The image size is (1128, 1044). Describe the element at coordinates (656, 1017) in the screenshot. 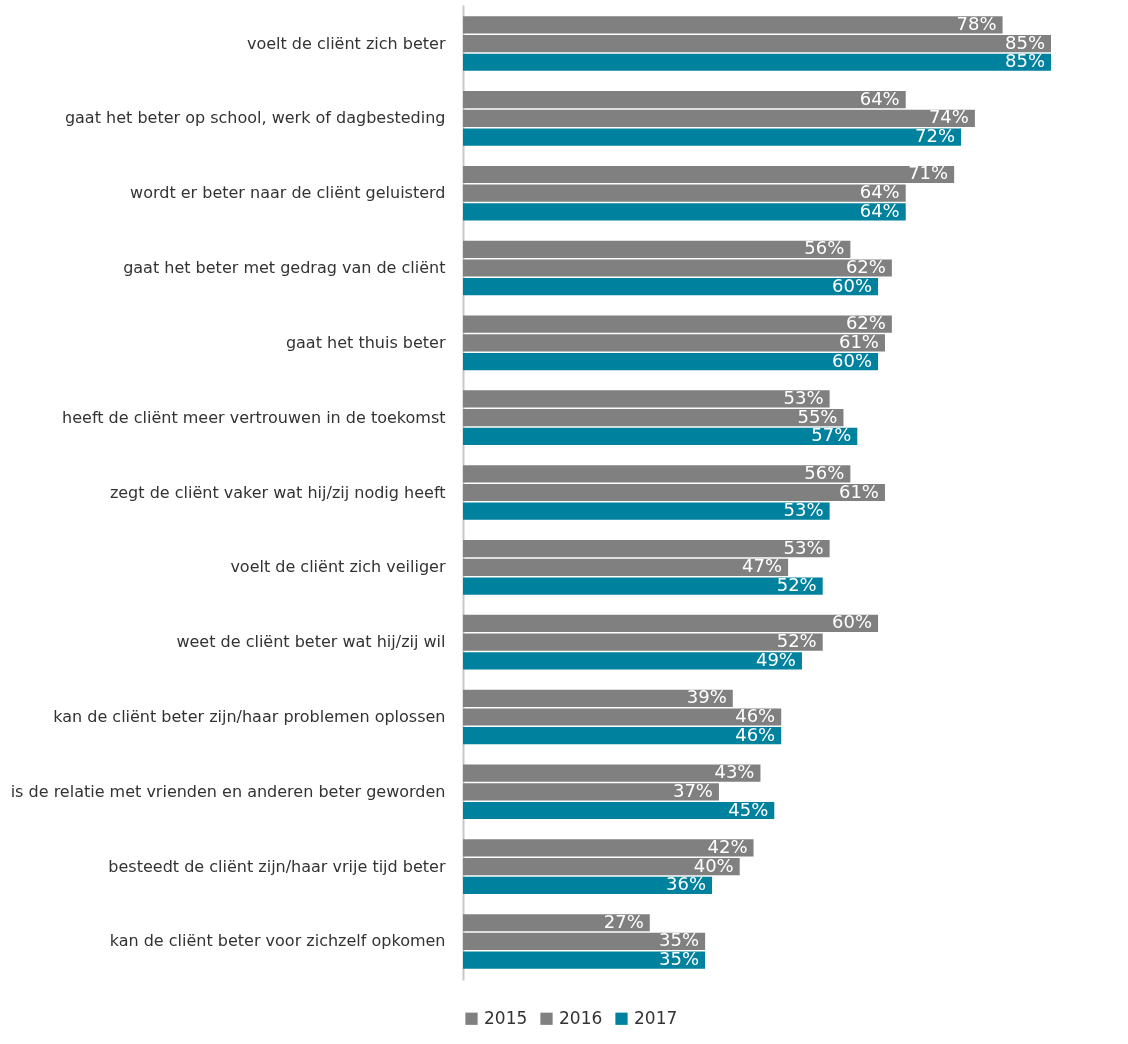

I see `legend-label: 2017` at that location.